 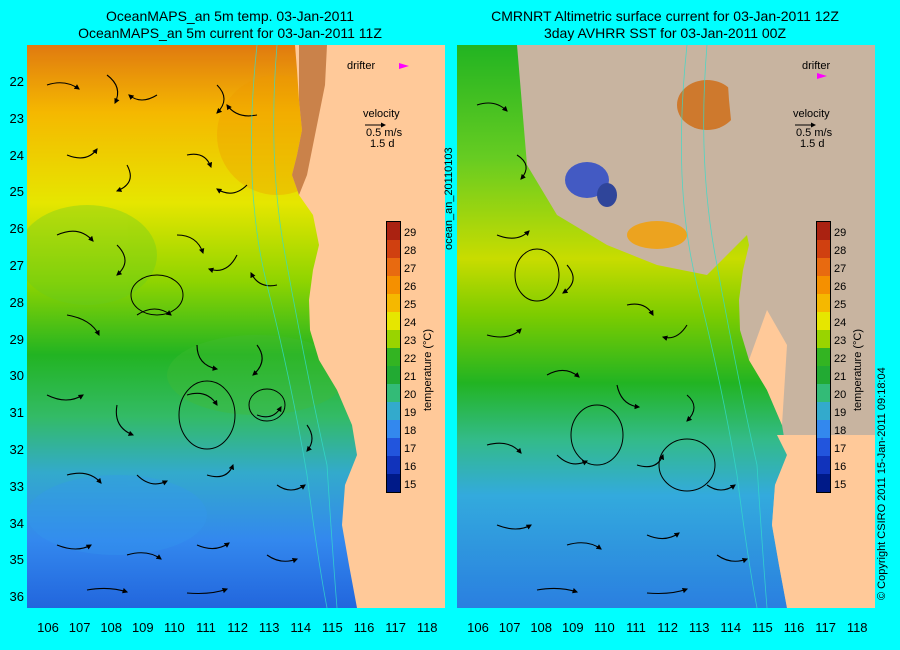 What do you see at coordinates (651, 164) in the screenshot?
I see `cold-patches` at bounding box center [651, 164].